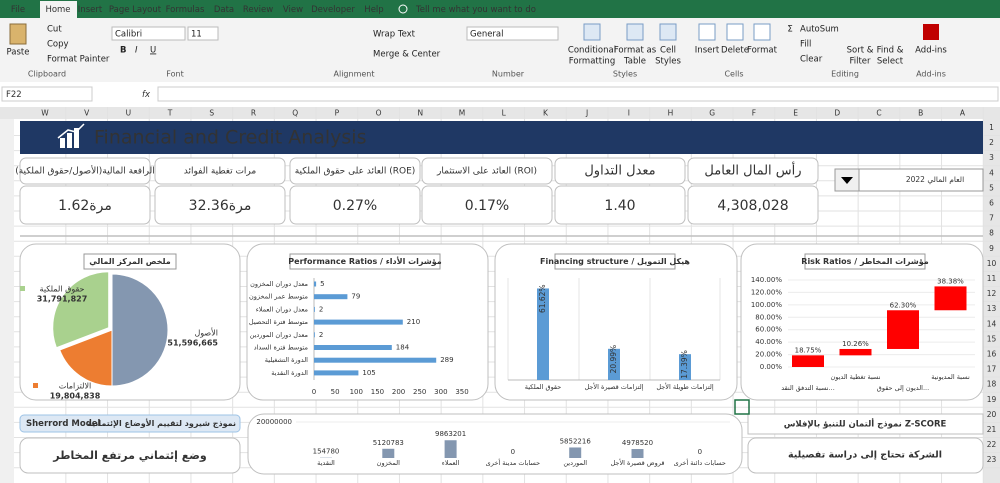 This screenshot has height=483, width=1000. Describe the element at coordinates (735, 51) in the screenshot. I see `ribbon-button: Delete` at that location.